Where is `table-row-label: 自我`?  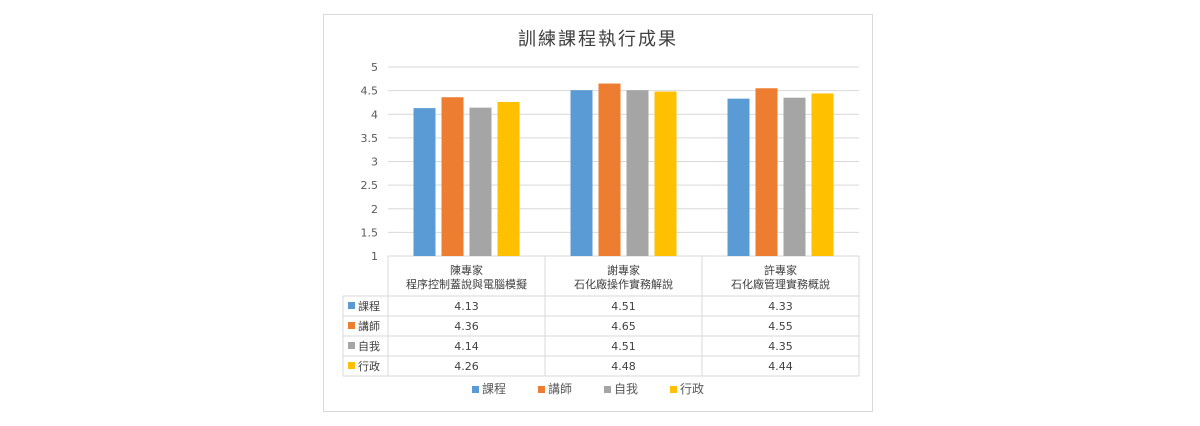
table-row-label: 自我 is located at coordinates (369, 346).